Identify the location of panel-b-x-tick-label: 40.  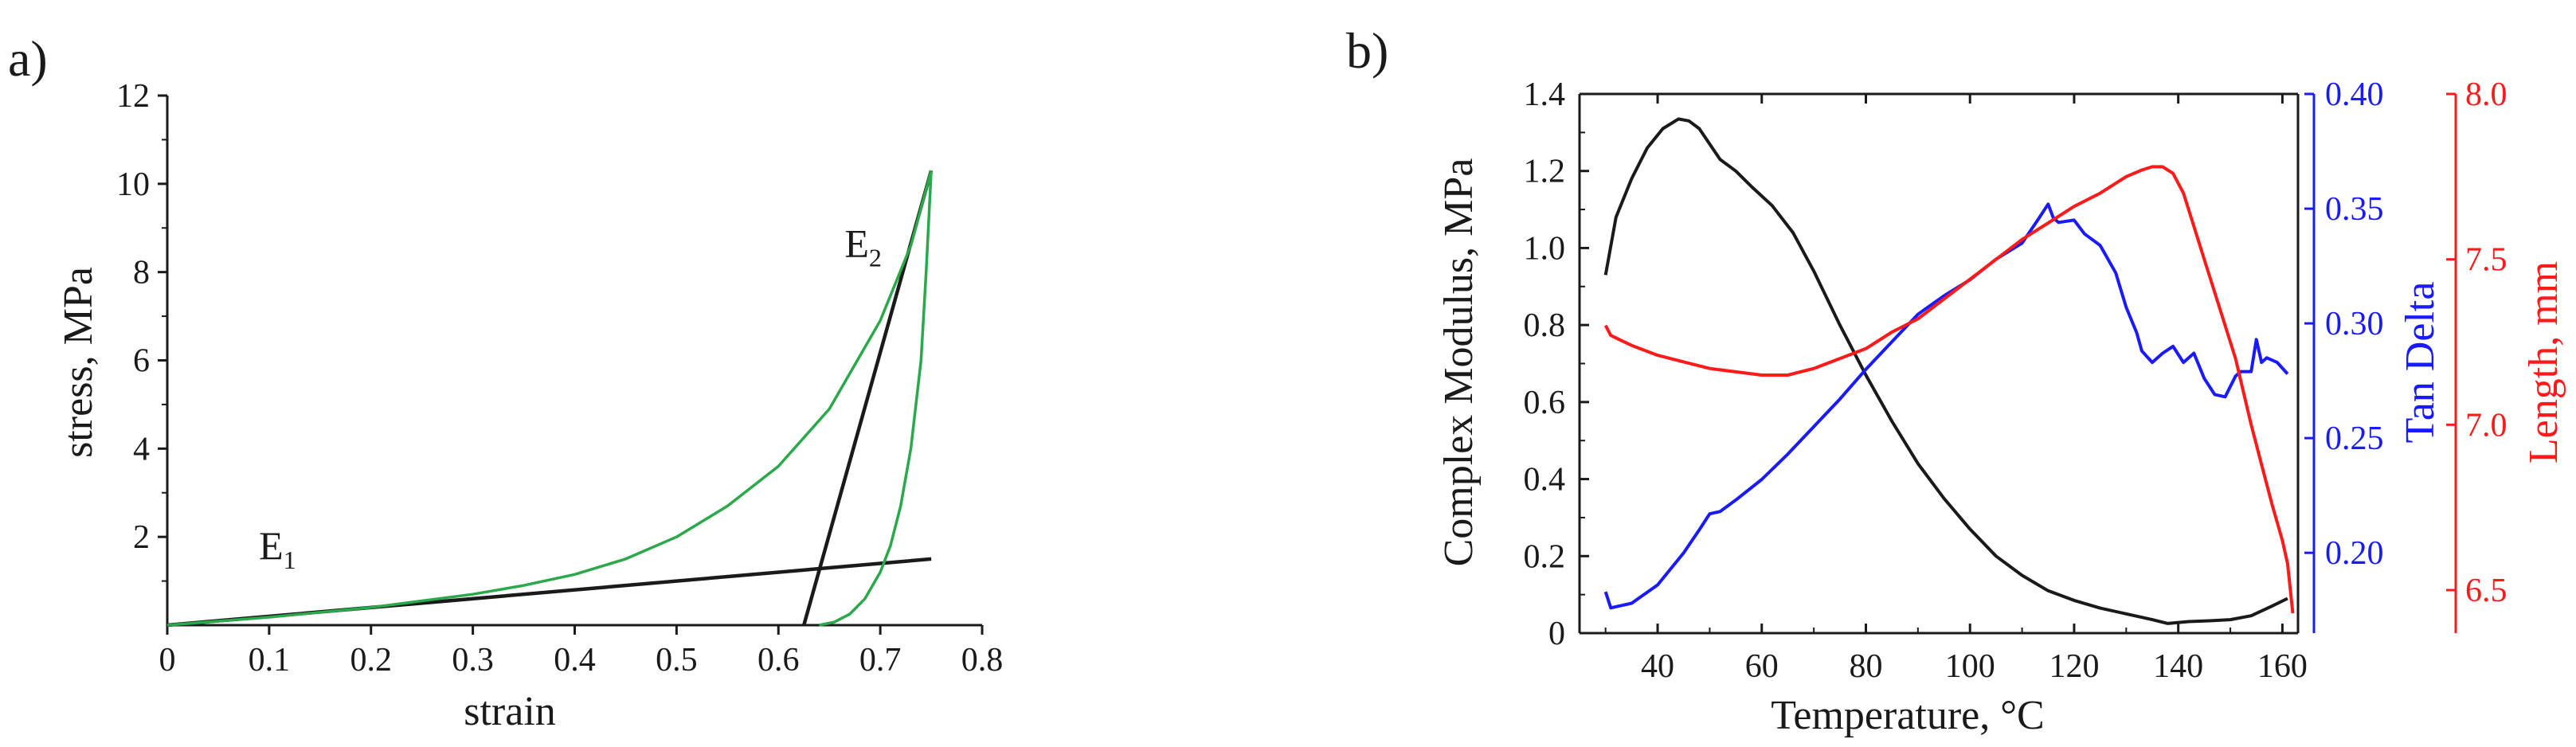
(1657, 666).